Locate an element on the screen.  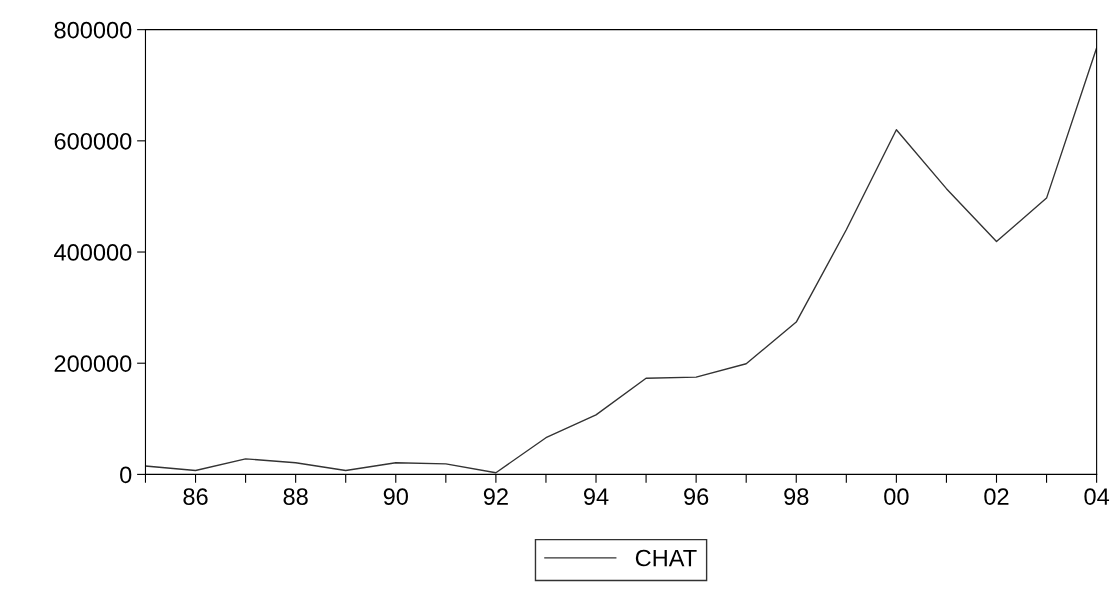
x-tick-label: 02 is located at coordinates (996, 496).